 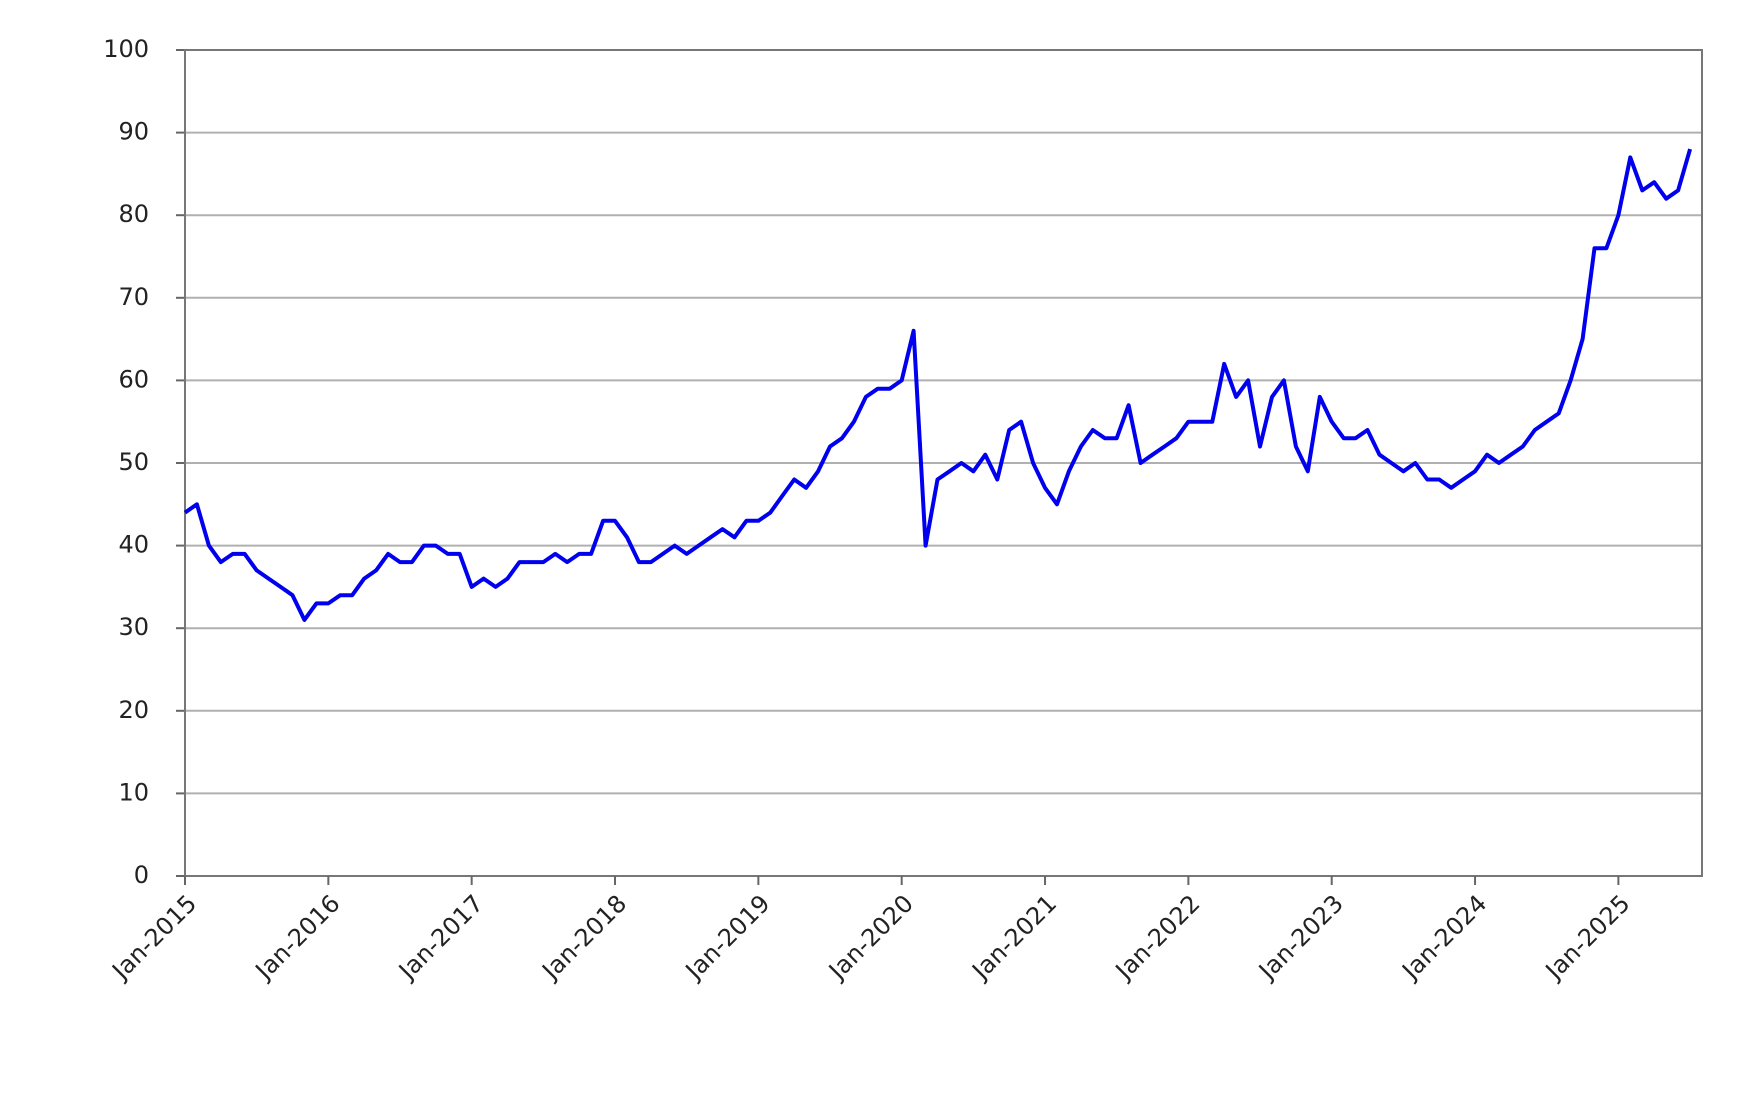 I want to click on x-tick-label: Jan-2017, so click(x=440, y=937).